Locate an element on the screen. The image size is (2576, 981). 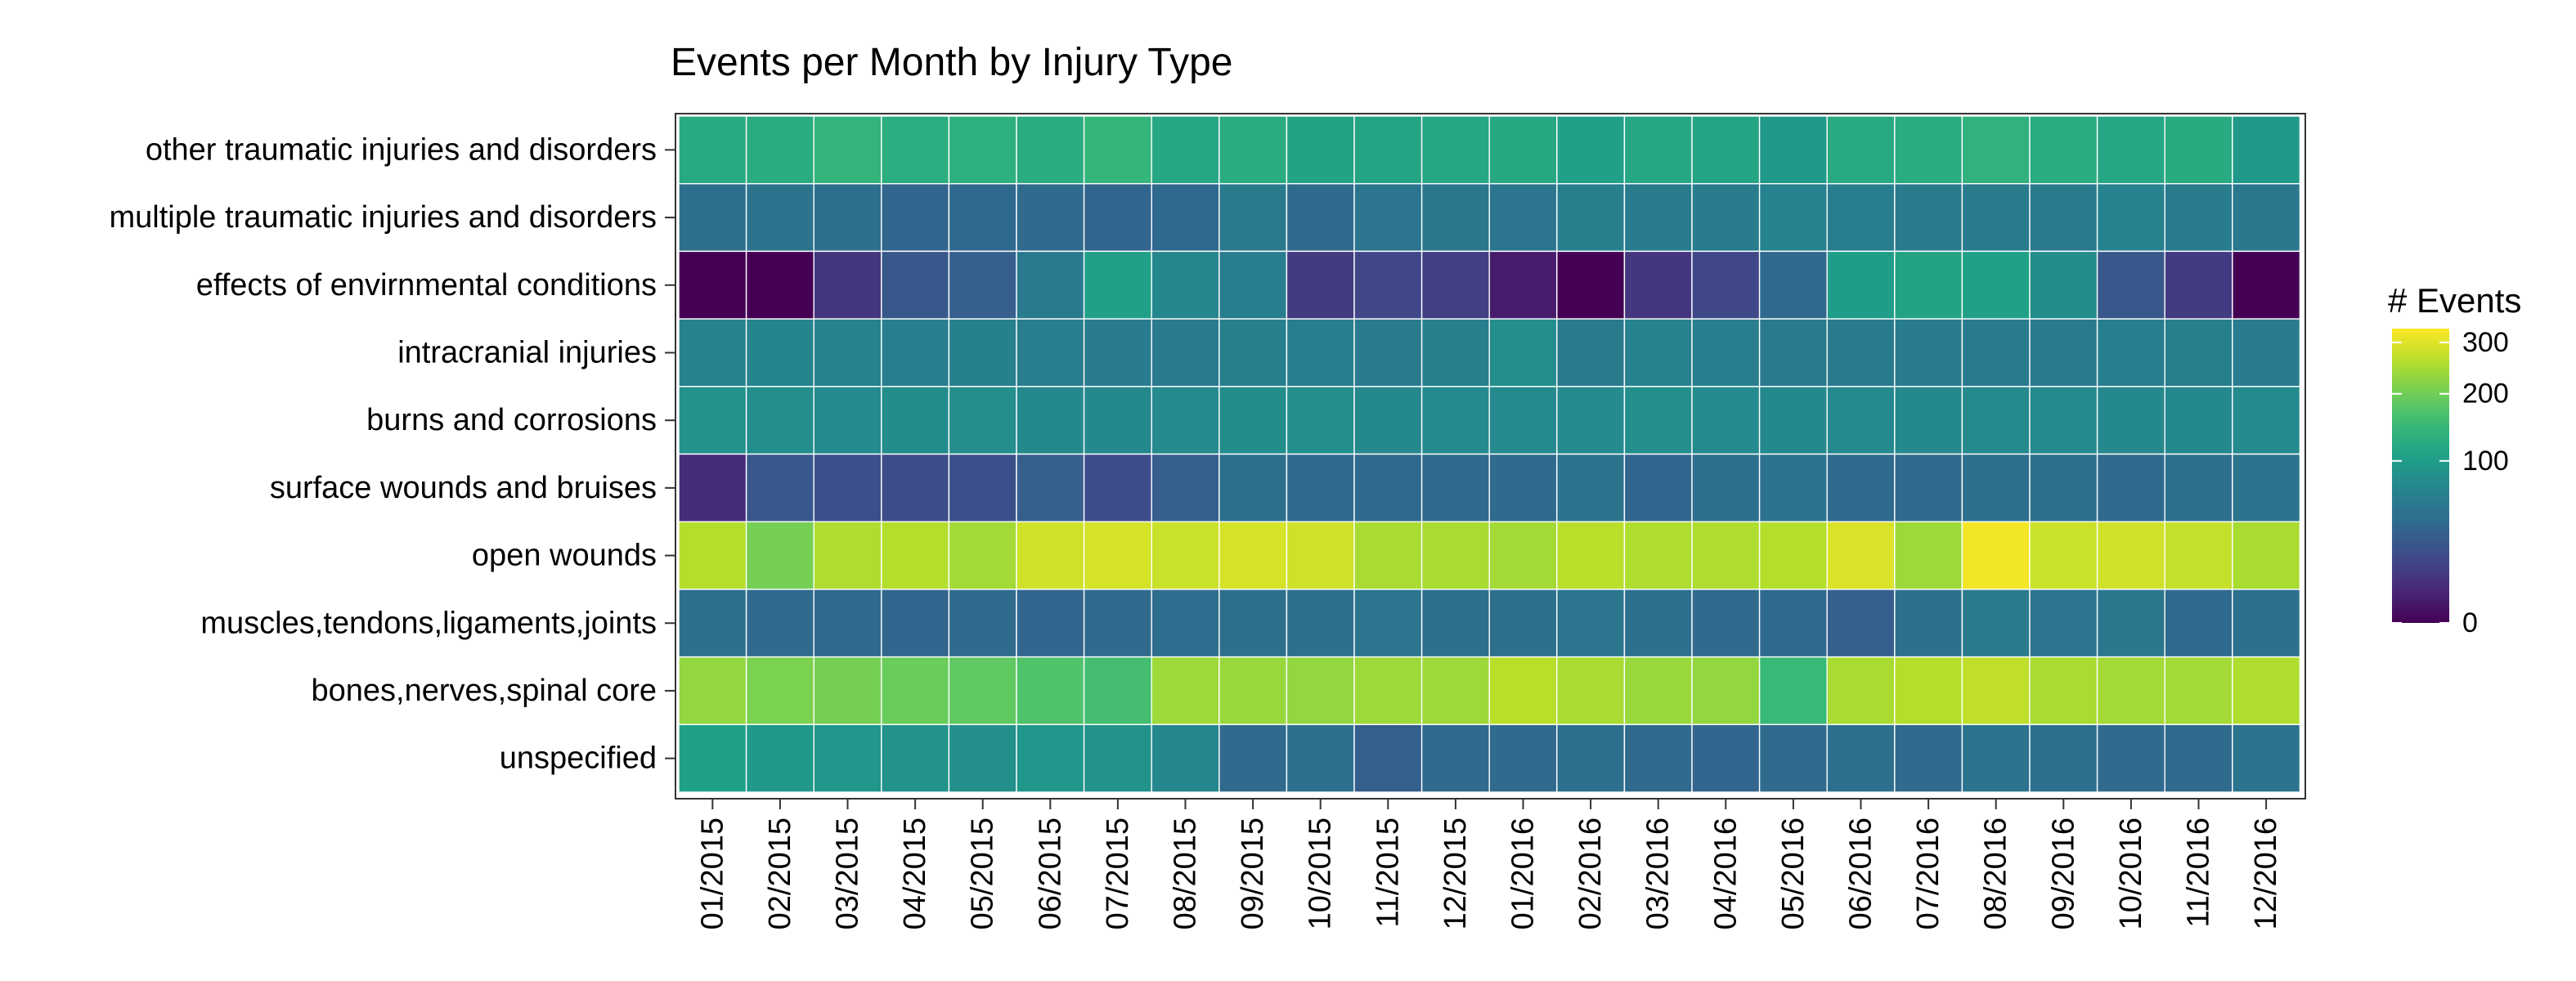
legend-title: # Events is located at coordinates (2454, 300).